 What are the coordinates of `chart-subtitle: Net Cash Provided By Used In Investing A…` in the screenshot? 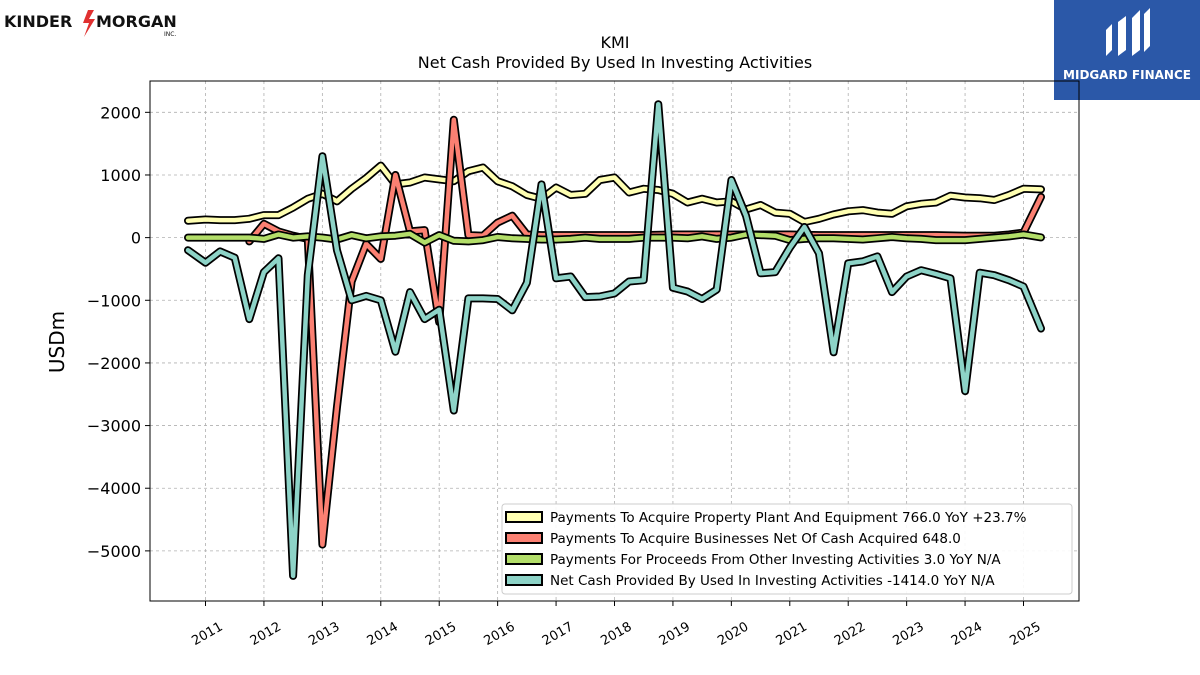 It's located at (615, 62).